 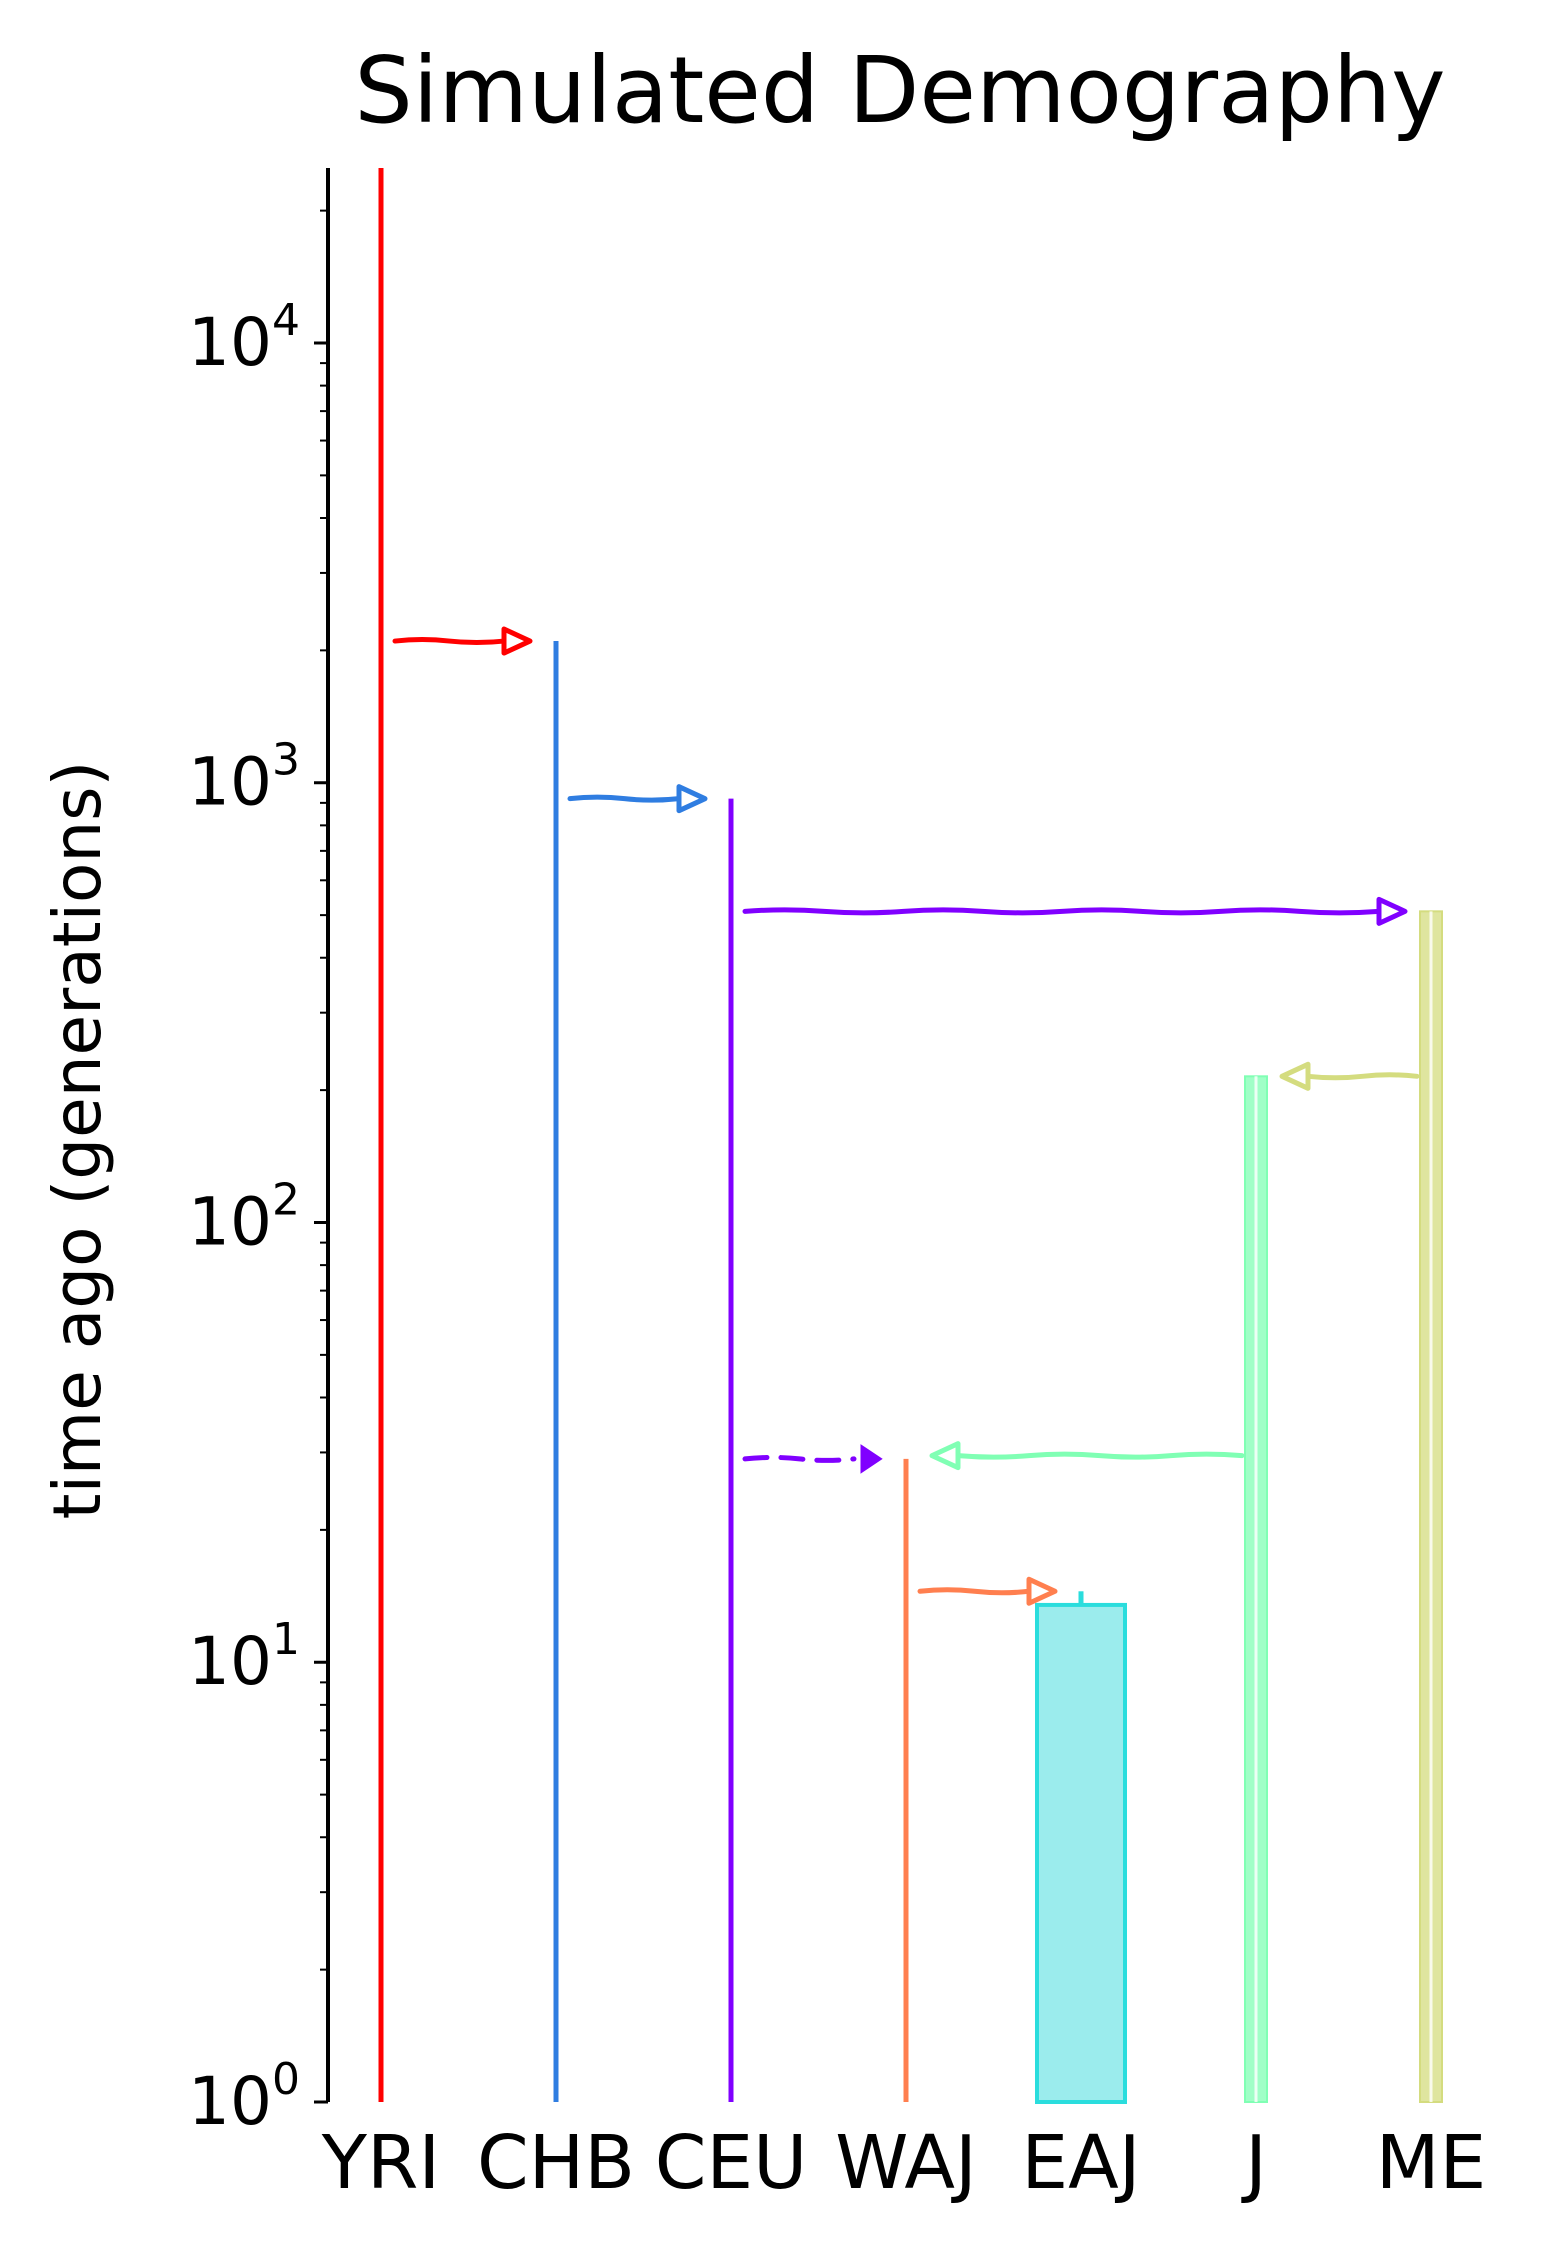 I want to click on migration-arrow-ceu-to-me, so click(x=1062, y=911).